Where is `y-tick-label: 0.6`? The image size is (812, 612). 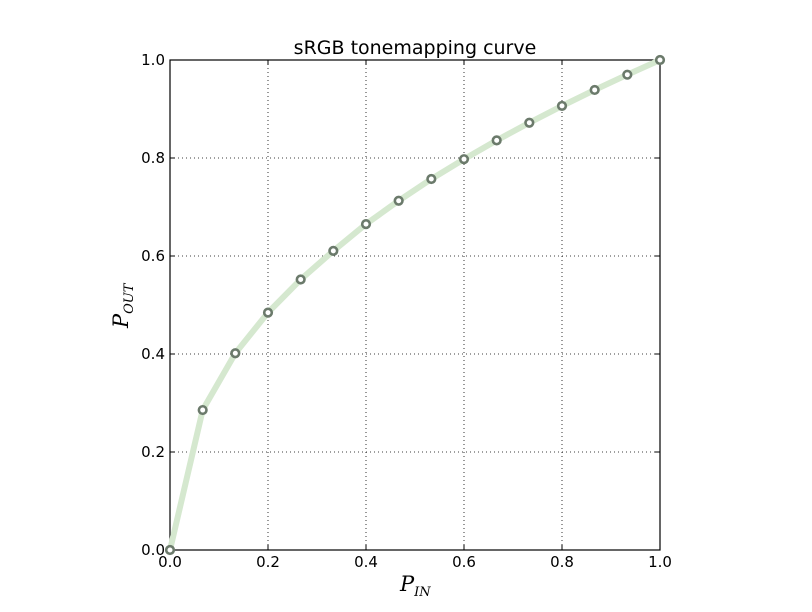 y-tick-label: 0.6 is located at coordinates (153, 256).